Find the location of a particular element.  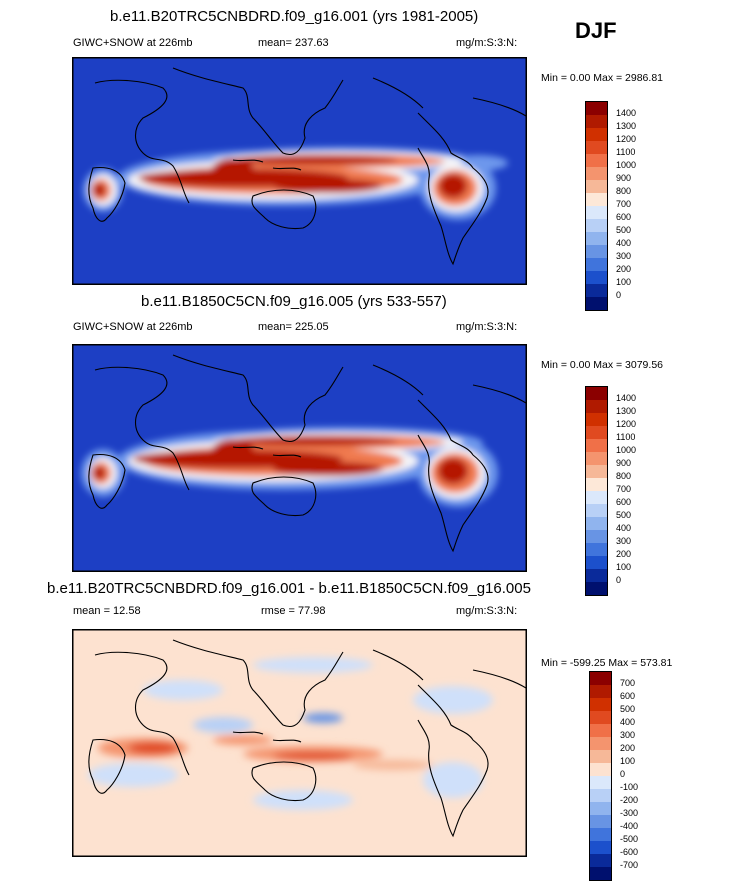

panel2-units-label: mg/m:S:3:N: is located at coordinates (487, 327).